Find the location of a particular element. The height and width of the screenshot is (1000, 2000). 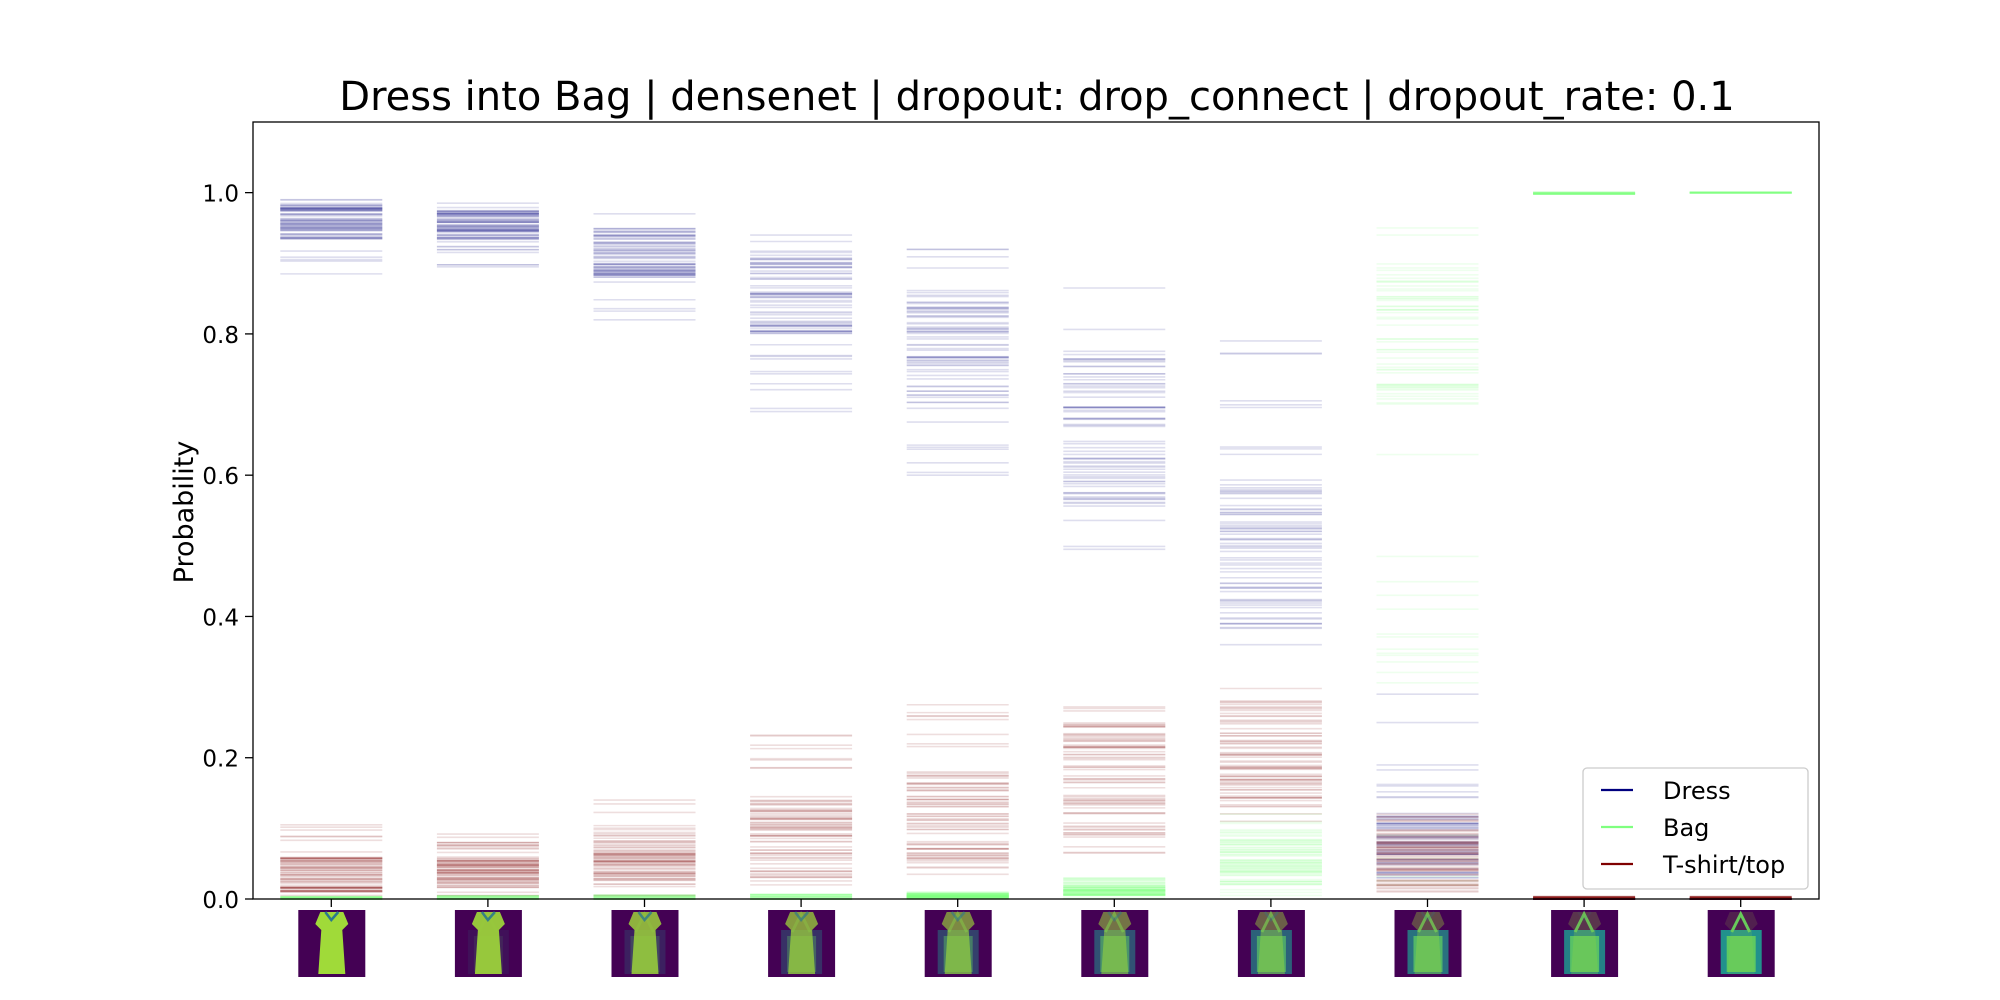

x-ticks is located at coordinates (1036, 903).